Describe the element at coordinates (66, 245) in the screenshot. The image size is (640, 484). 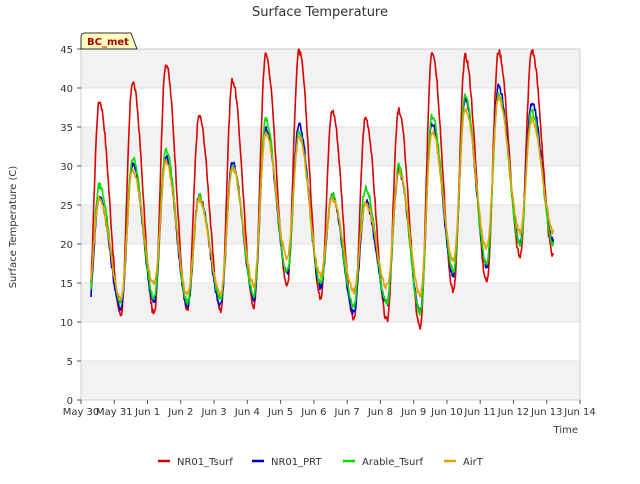
I see `y-tick-label: 20` at that location.